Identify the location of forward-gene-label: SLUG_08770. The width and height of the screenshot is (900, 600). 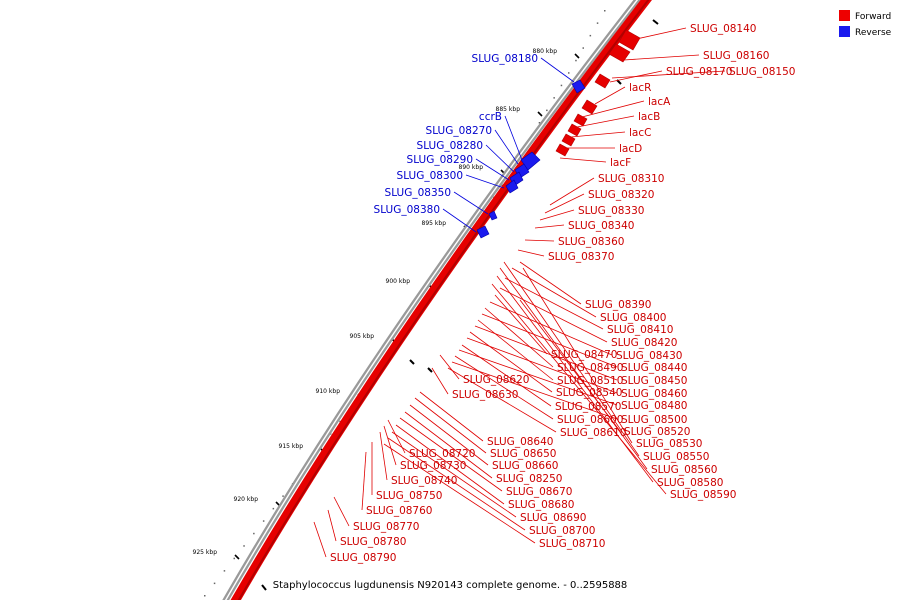
(386, 527).